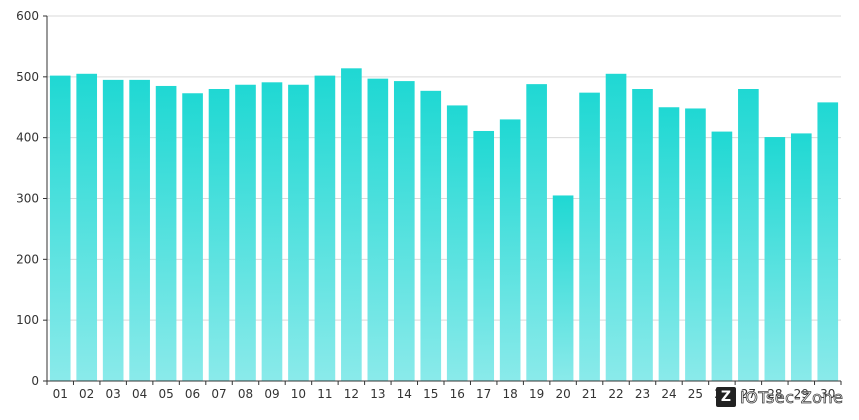 This screenshot has width=859, height=420. I want to click on x-tick-label-24: 24, so click(668, 394).